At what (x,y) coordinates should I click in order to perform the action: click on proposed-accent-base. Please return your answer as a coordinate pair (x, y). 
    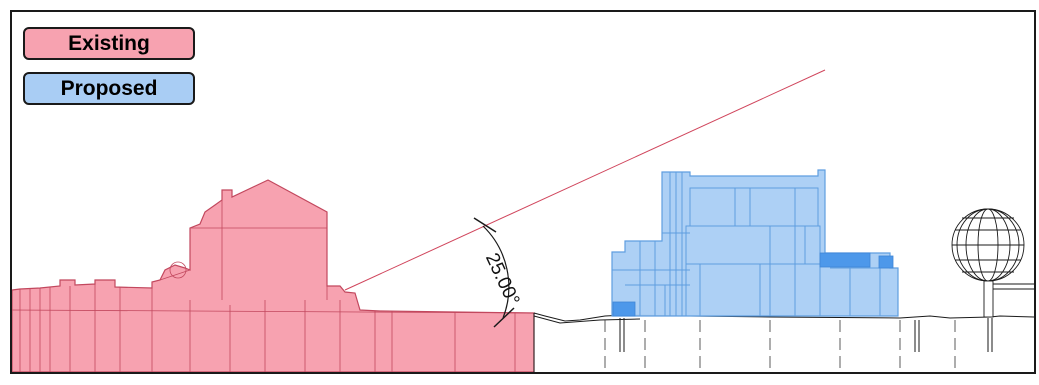
    Looking at the image, I should click on (624, 309).